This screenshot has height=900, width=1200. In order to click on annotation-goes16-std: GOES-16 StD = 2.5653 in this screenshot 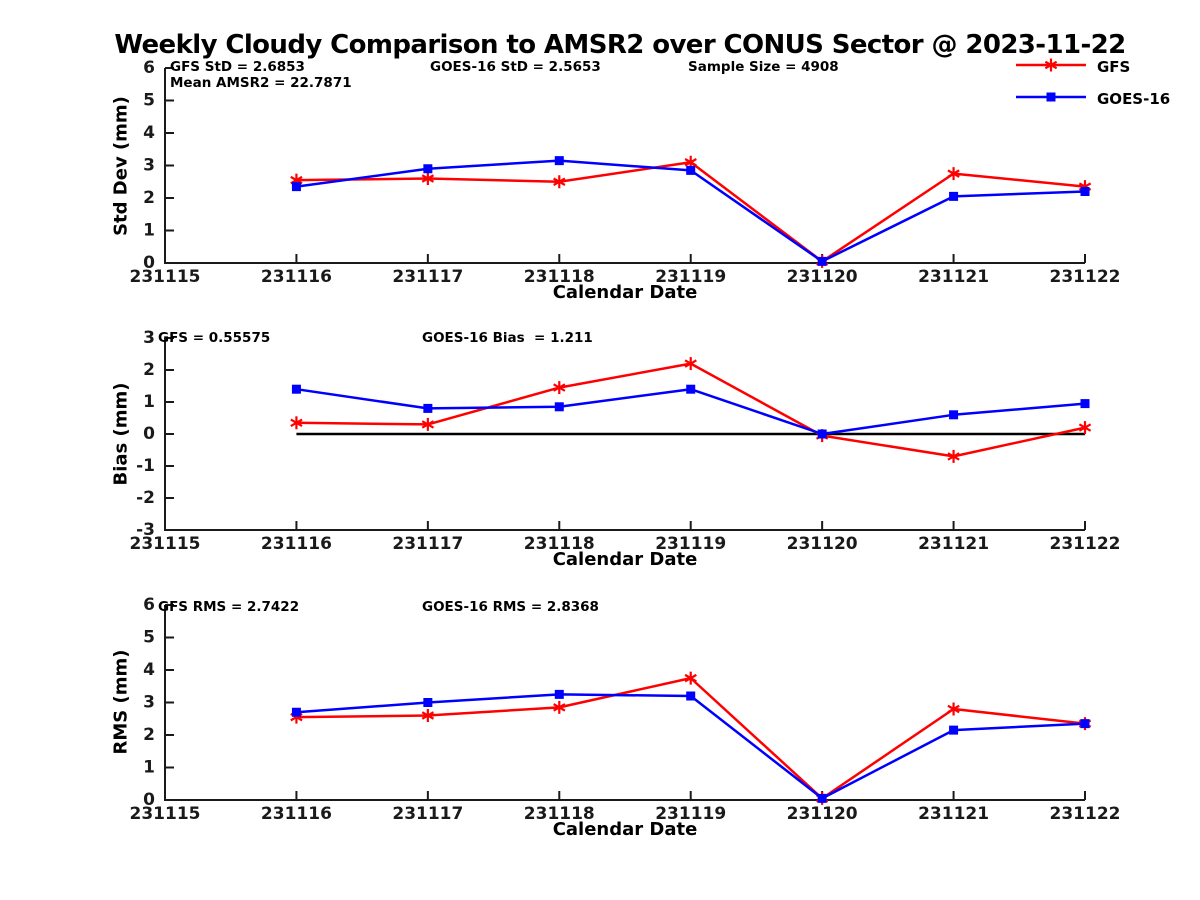, I will do `click(515, 67)`.